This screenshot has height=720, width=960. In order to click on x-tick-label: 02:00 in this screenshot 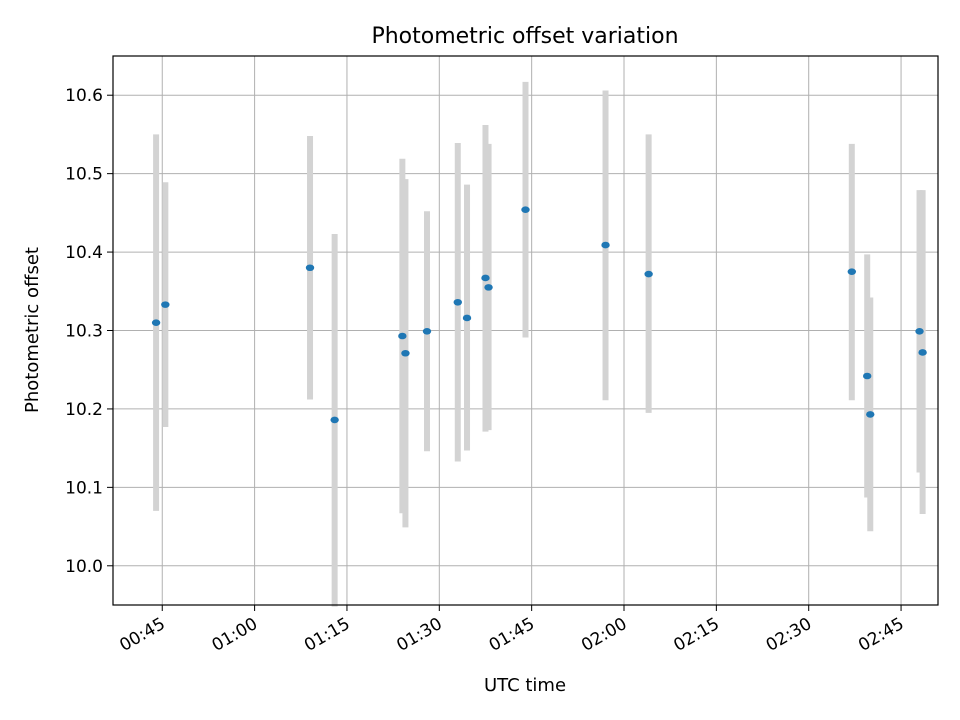, I will do `click(604, 635)`.